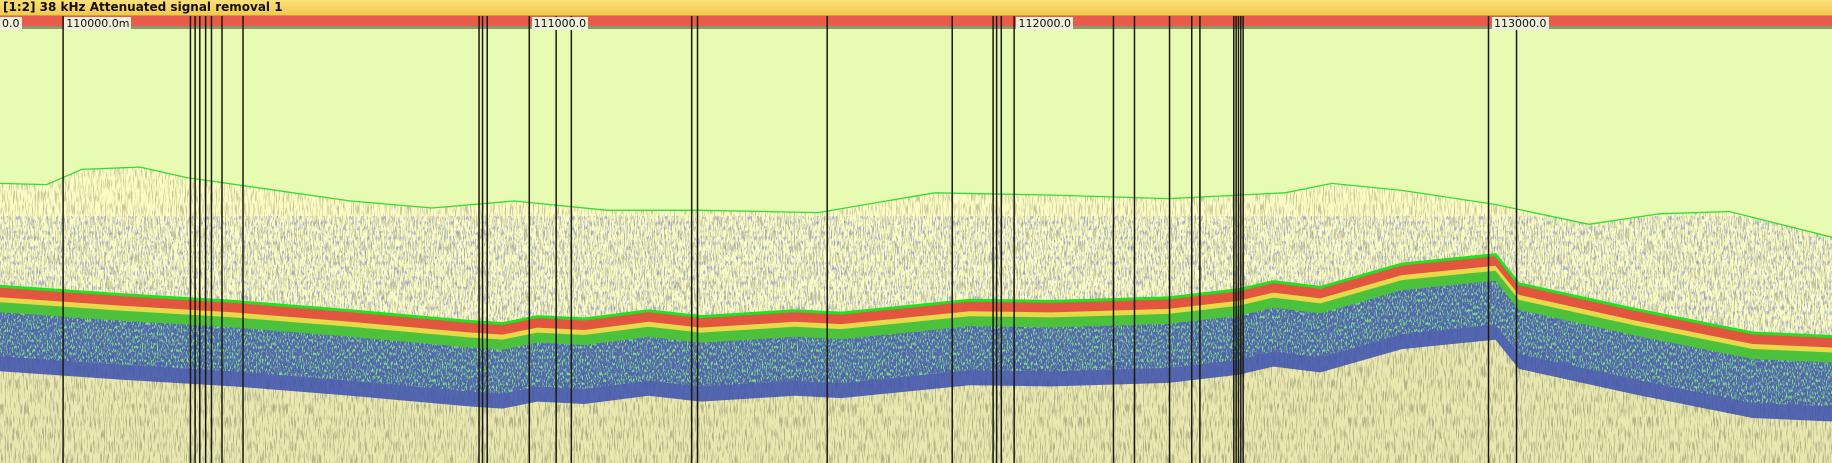 This screenshot has width=1832, height=463. What do you see at coordinates (98, 23) in the screenshot?
I see `distance-label: 110000.0m` at bounding box center [98, 23].